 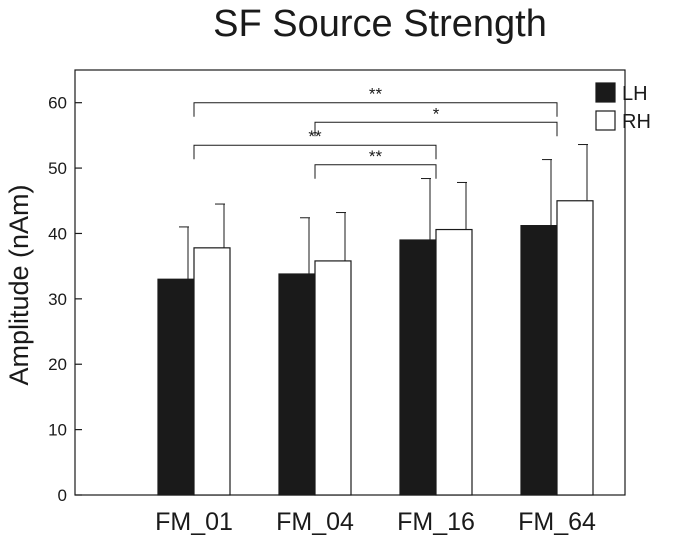 What do you see at coordinates (194, 522) in the screenshot?
I see `x-tick-label: FM_01` at bounding box center [194, 522].